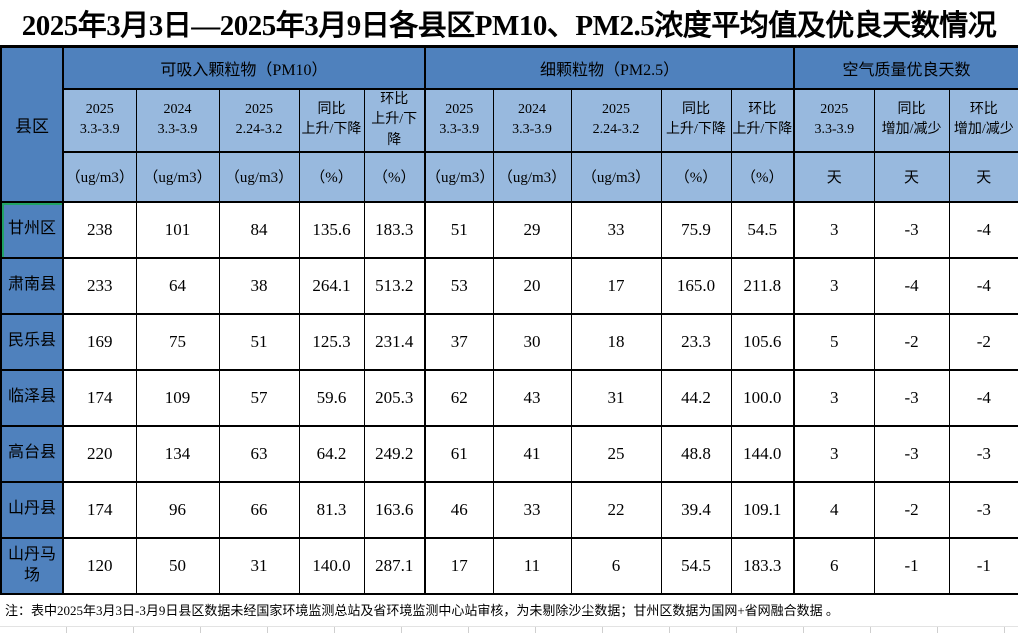 Image resolution: width=1018 pixels, height=633 pixels. What do you see at coordinates (331, 397) in the screenshot?
I see `table-cell: 59.6` at bounding box center [331, 397].